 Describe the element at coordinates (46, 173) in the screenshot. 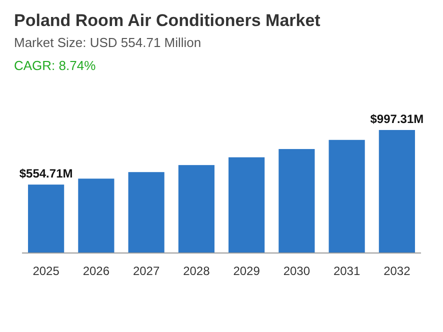

I see `data-label: $554.71M` at that location.